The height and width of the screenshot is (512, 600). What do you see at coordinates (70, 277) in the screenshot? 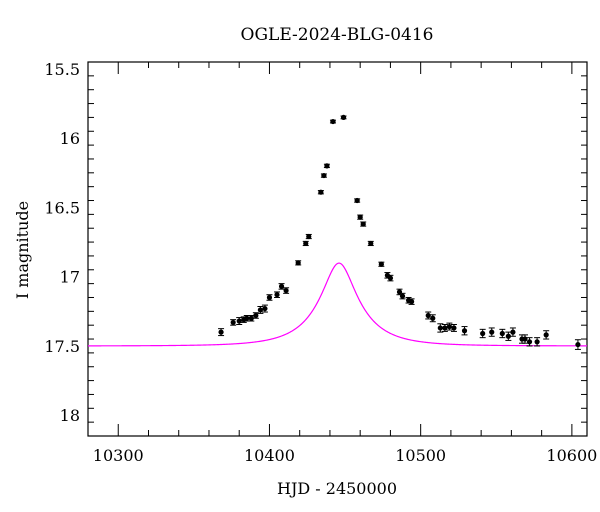
I see `y-tick-label: 17` at bounding box center [70, 277].